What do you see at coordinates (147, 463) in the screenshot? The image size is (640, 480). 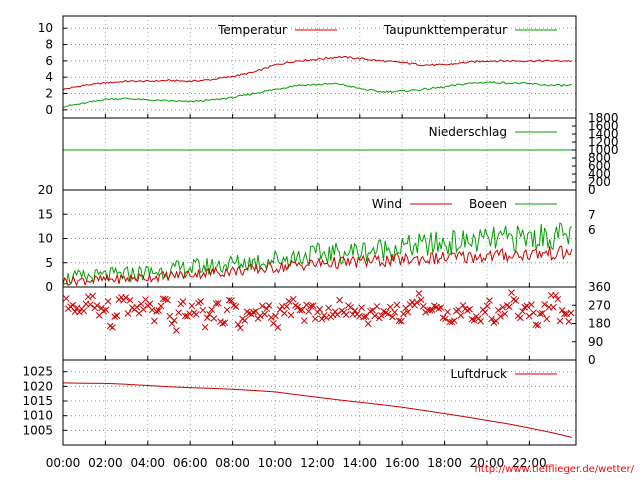 I see `x-tick-label: 04:00` at bounding box center [147, 463].